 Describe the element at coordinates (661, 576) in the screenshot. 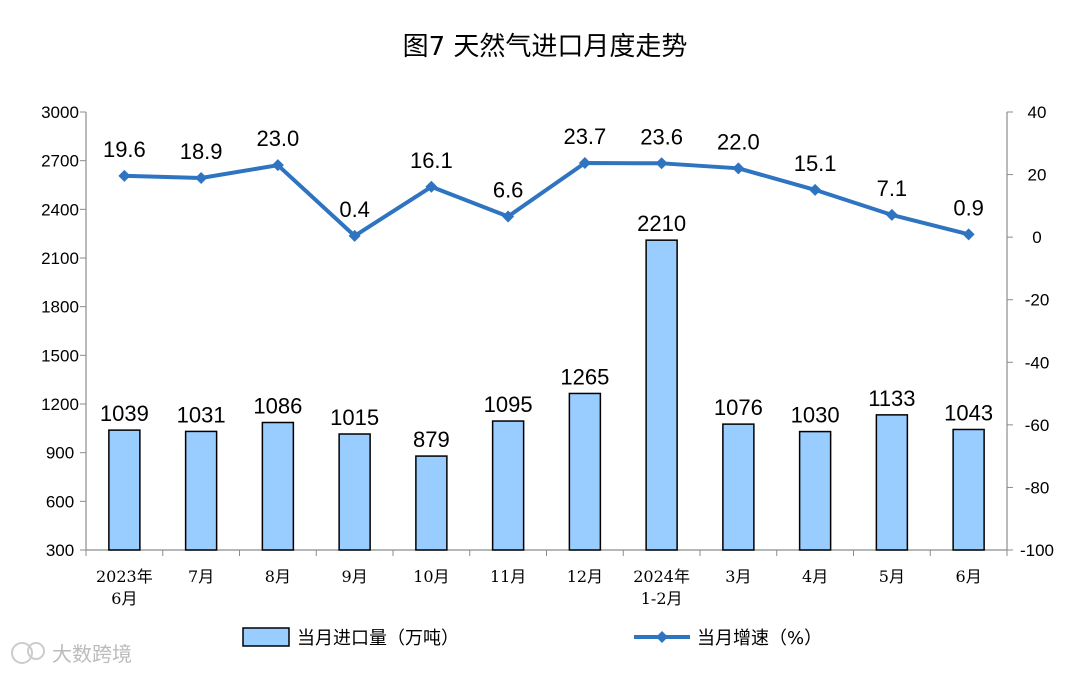

I see `category-label: 2024年` at that location.